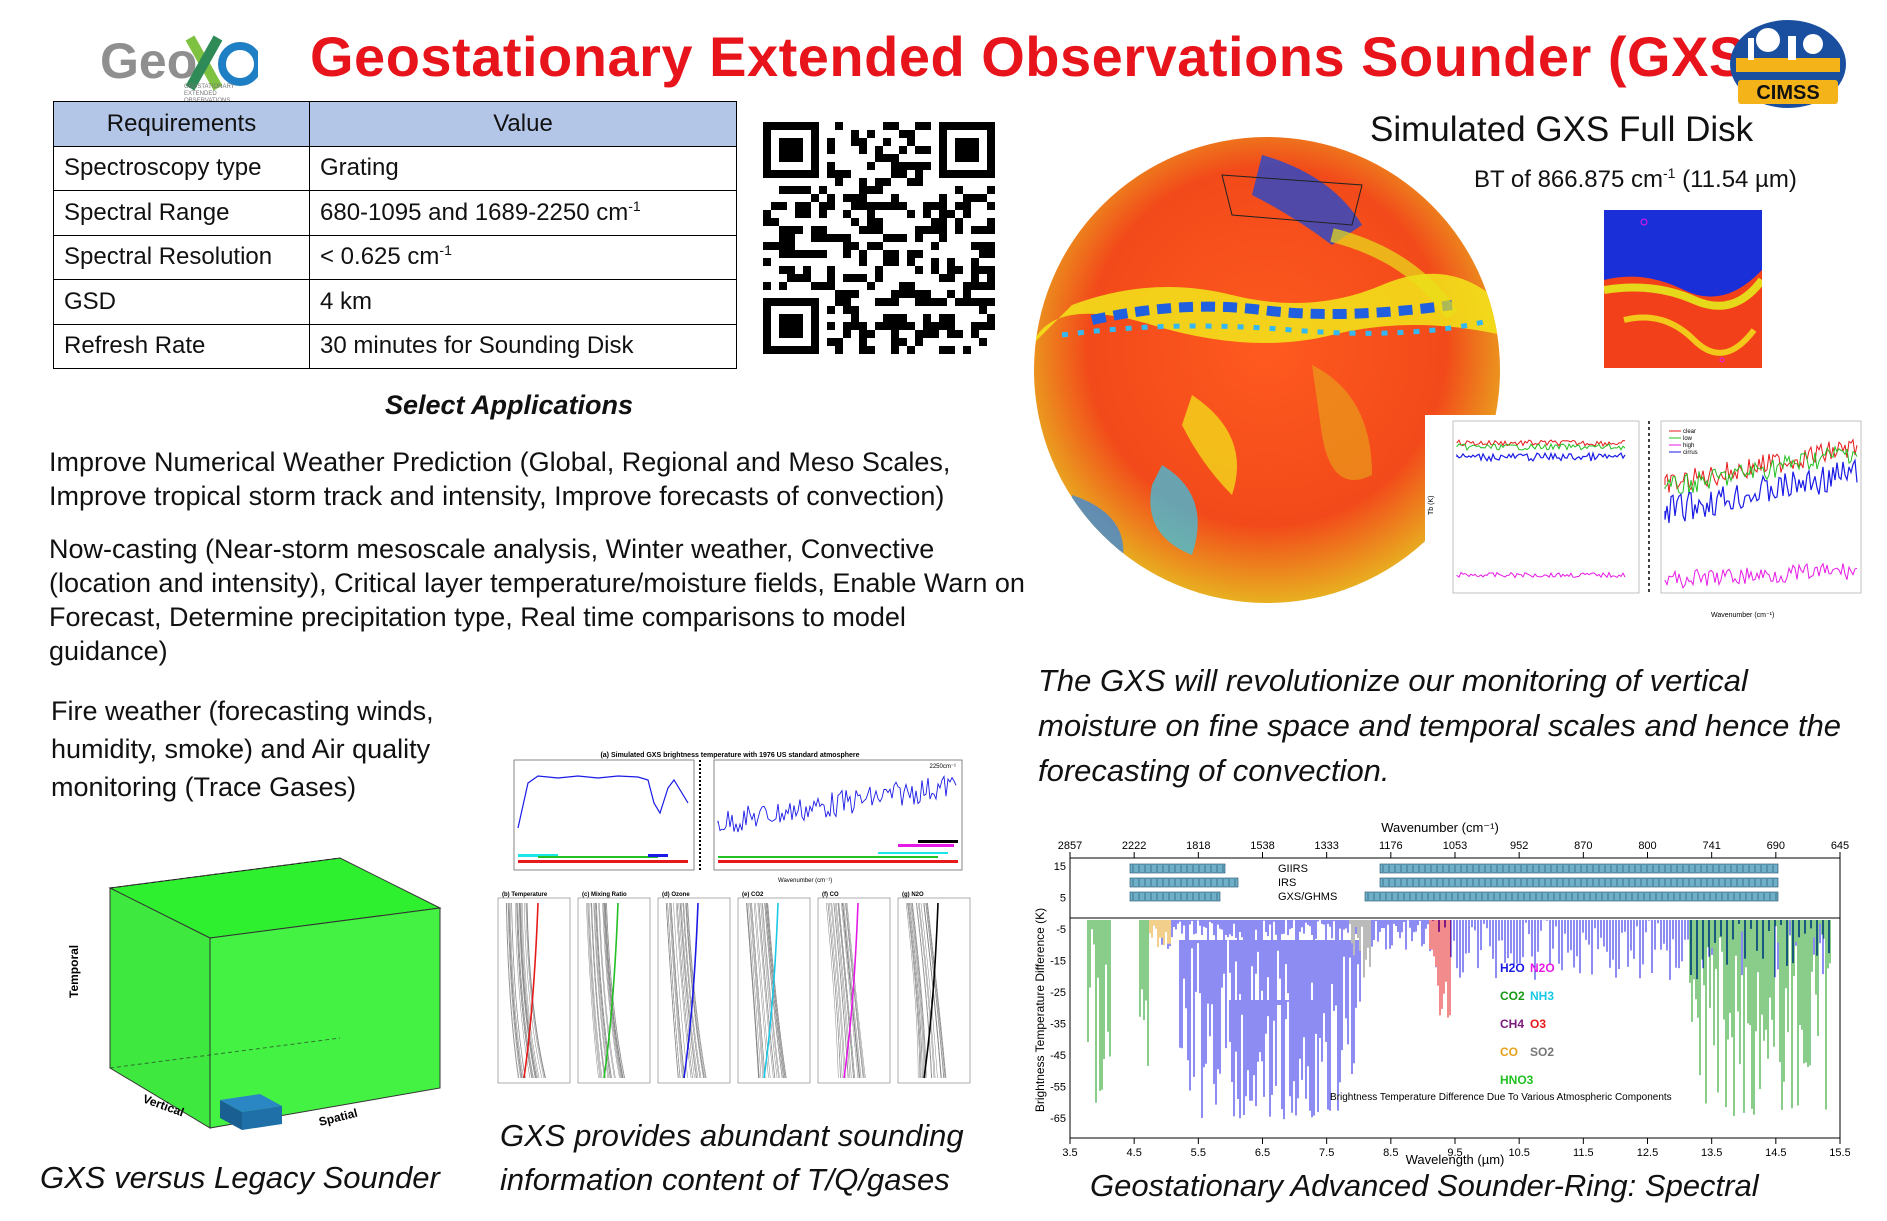 This screenshot has width=1887, height=1221. I want to click on top-tick-label: 952, so click(1519, 846).